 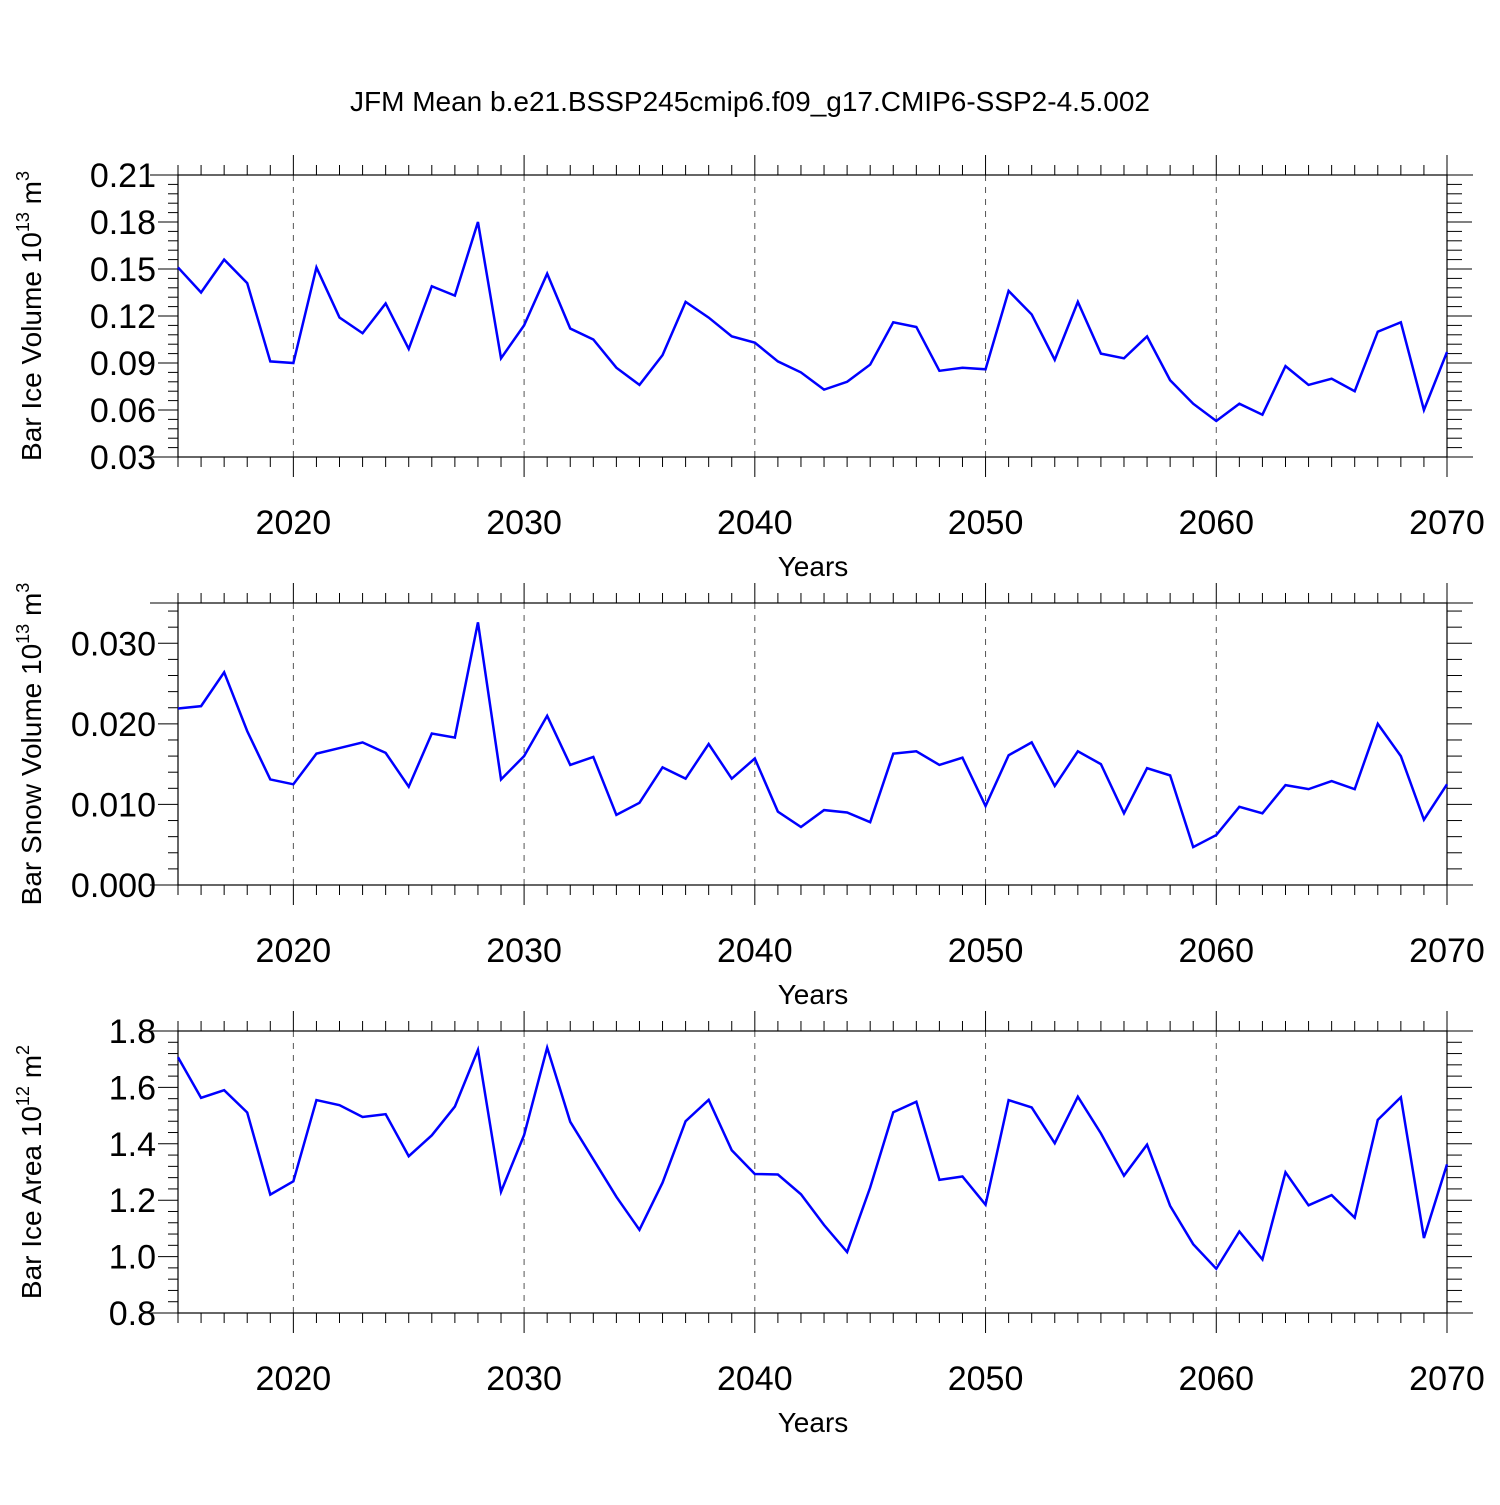 I want to click on y-axis-label: Bar Ice Area 1012 m2, so click(x=30, y=1172).